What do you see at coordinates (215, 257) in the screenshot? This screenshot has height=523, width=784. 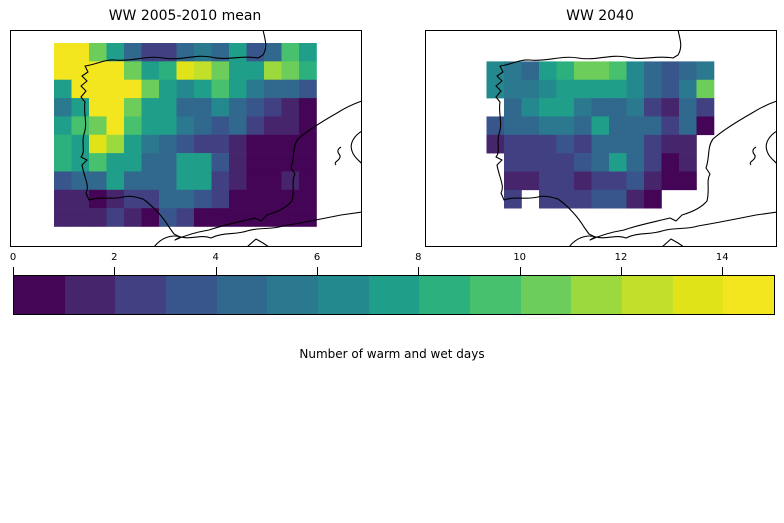 I see `colorbar-ticklabel: 4` at bounding box center [215, 257].